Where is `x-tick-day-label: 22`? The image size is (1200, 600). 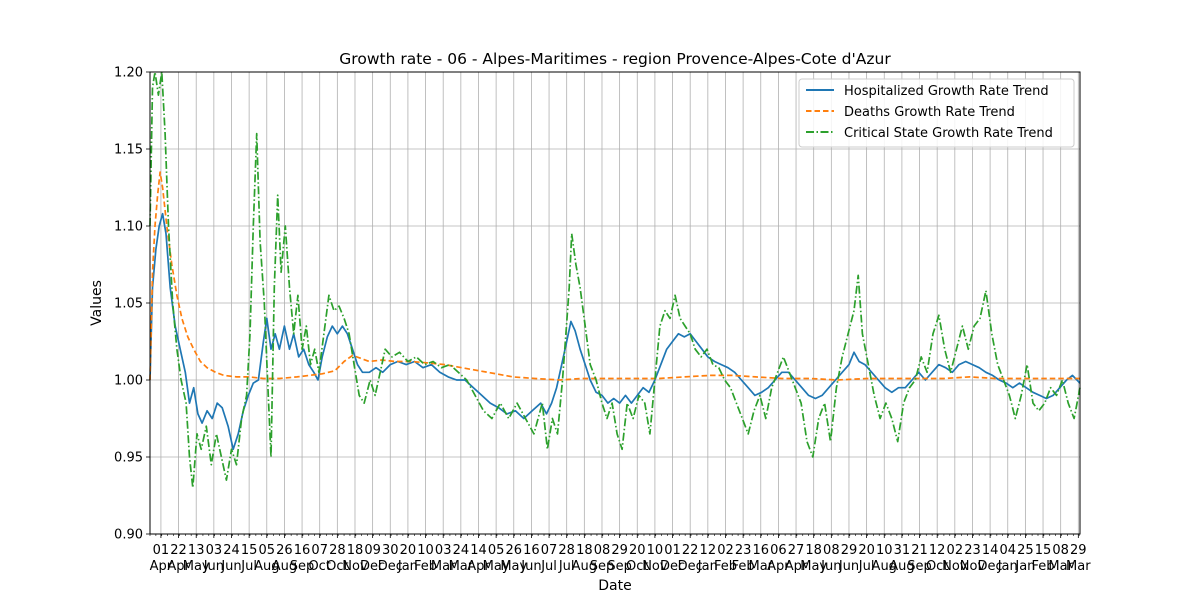
x-tick-day-label: 22 is located at coordinates (178, 550).